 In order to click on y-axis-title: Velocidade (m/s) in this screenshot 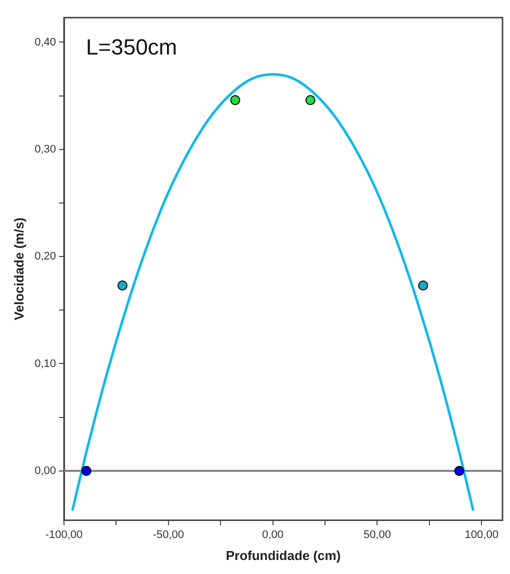, I will do `click(18, 269)`.